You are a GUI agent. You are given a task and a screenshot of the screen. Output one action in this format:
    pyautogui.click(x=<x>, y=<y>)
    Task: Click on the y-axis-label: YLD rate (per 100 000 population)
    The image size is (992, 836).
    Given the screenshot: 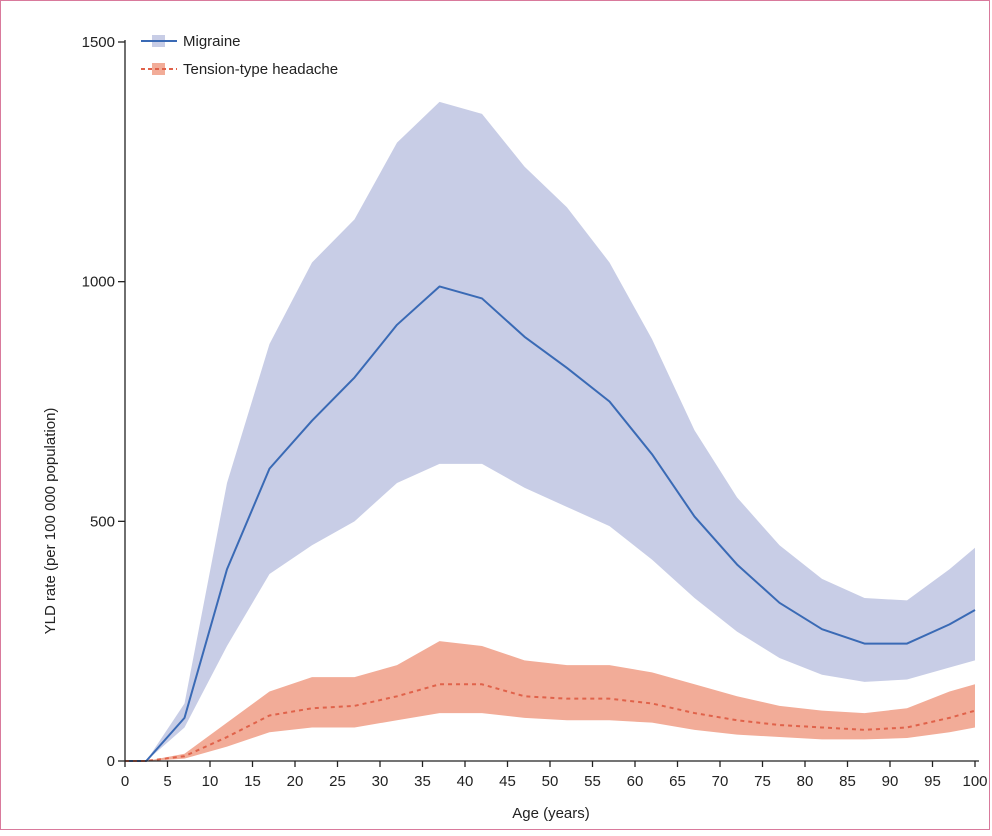 What is the action you would take?
    pyautogui.click(x=50, y=521)
    